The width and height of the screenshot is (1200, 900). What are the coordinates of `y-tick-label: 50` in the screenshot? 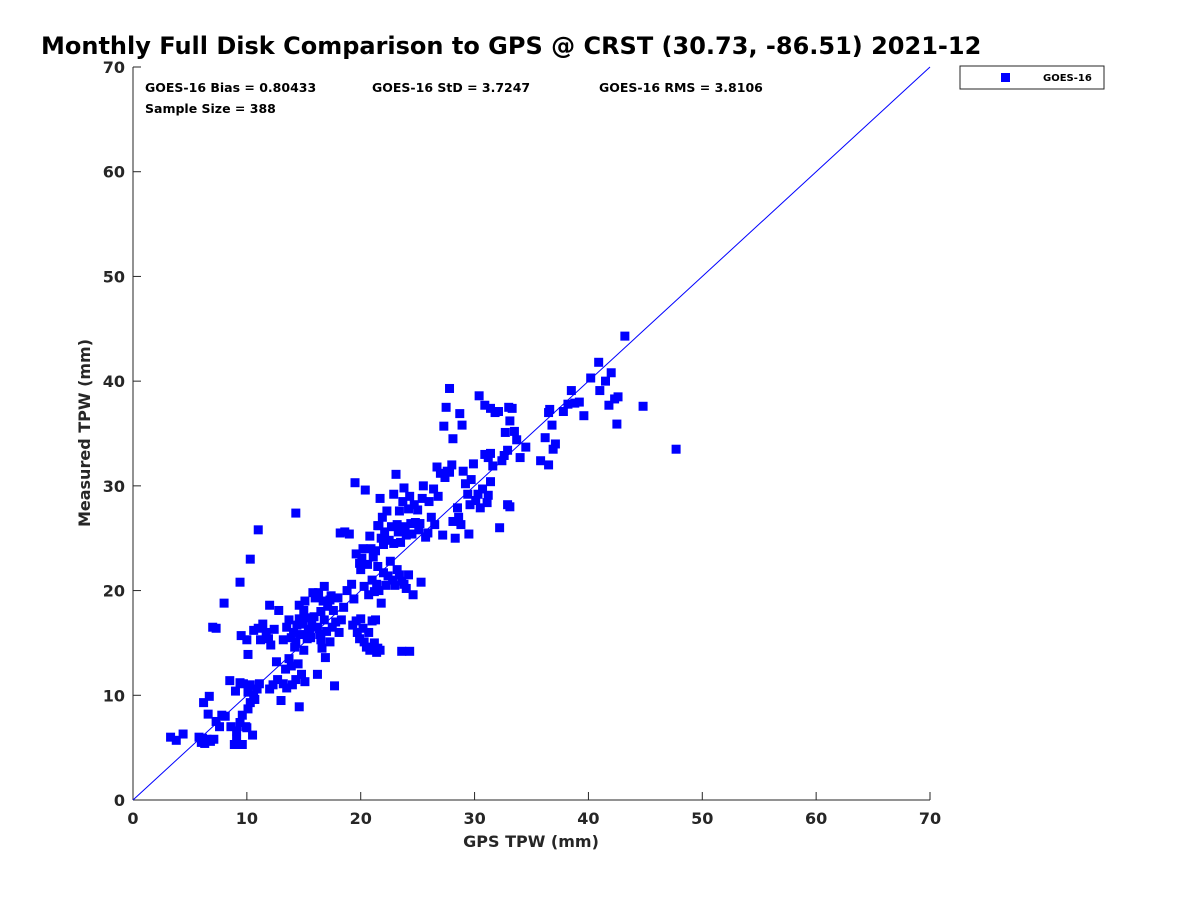 It's located at (114, 276).